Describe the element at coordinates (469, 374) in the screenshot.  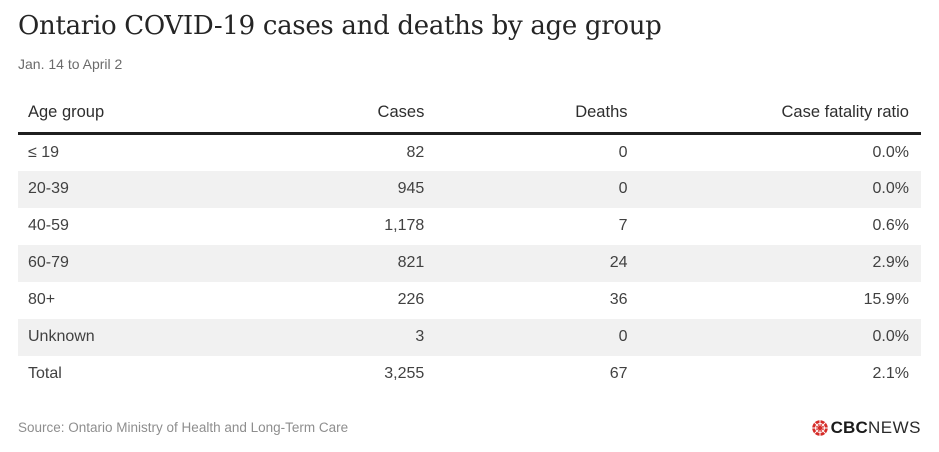
I see `table-row-total: Total 3,255 67 2.1%` at that location.